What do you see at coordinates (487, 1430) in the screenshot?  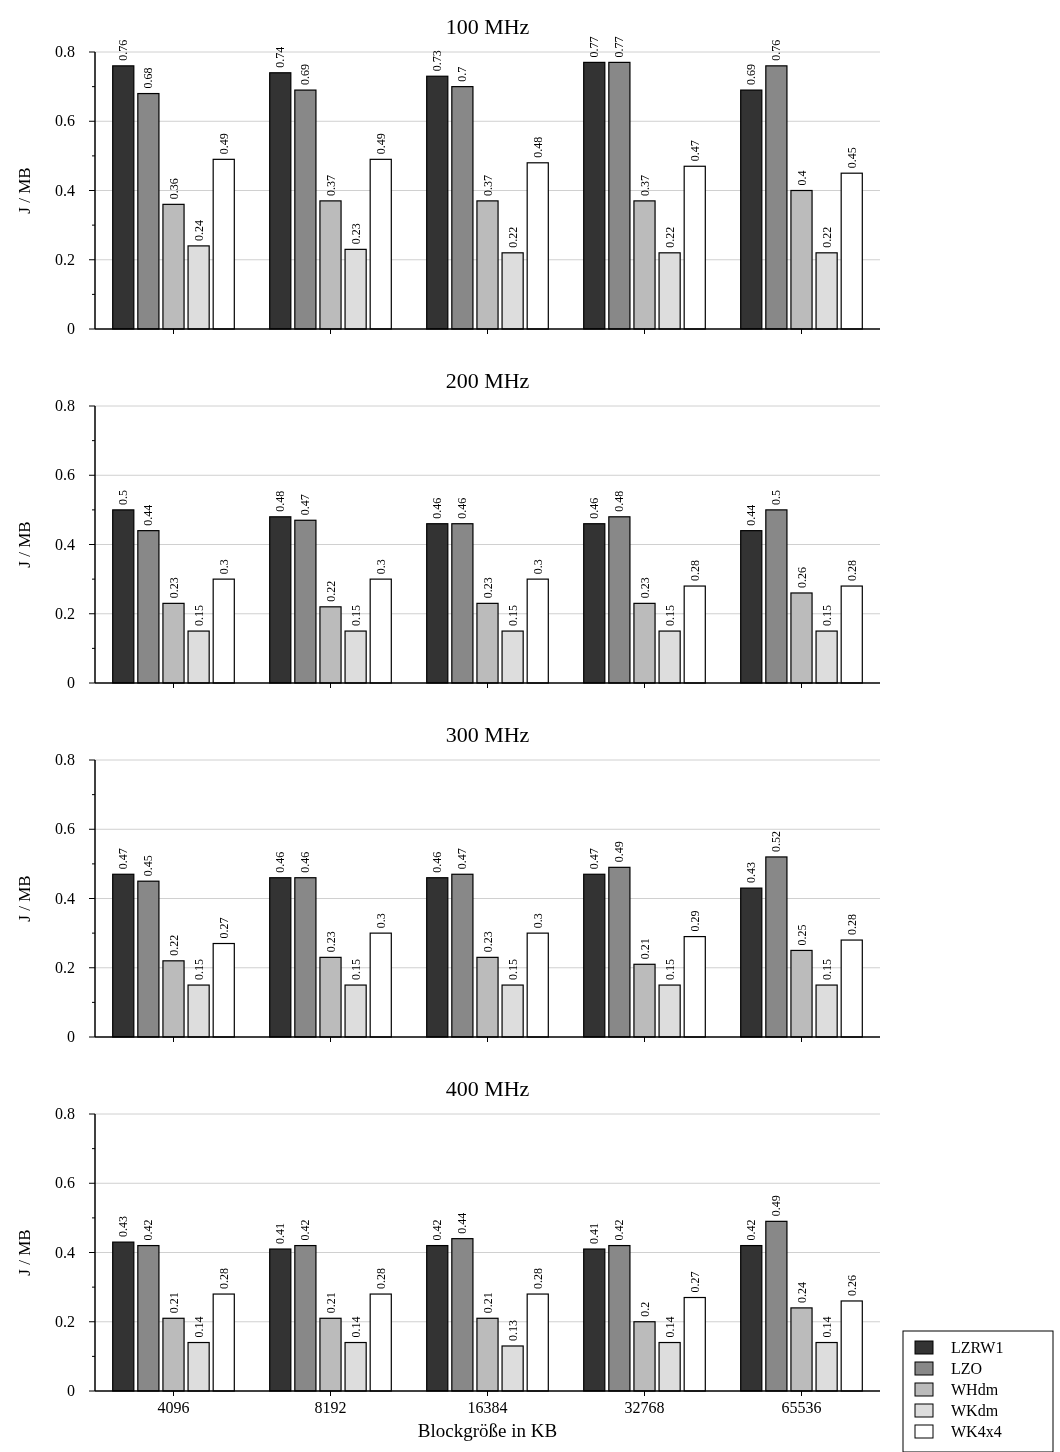 I see `x-axis-title: Blockgröße in KB` at bounding box center [487, 1430].